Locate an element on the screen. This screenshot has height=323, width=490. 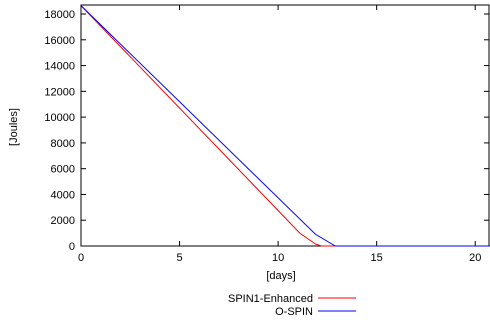
y-tick-label: 2000 is located at coordinates (63, 221).